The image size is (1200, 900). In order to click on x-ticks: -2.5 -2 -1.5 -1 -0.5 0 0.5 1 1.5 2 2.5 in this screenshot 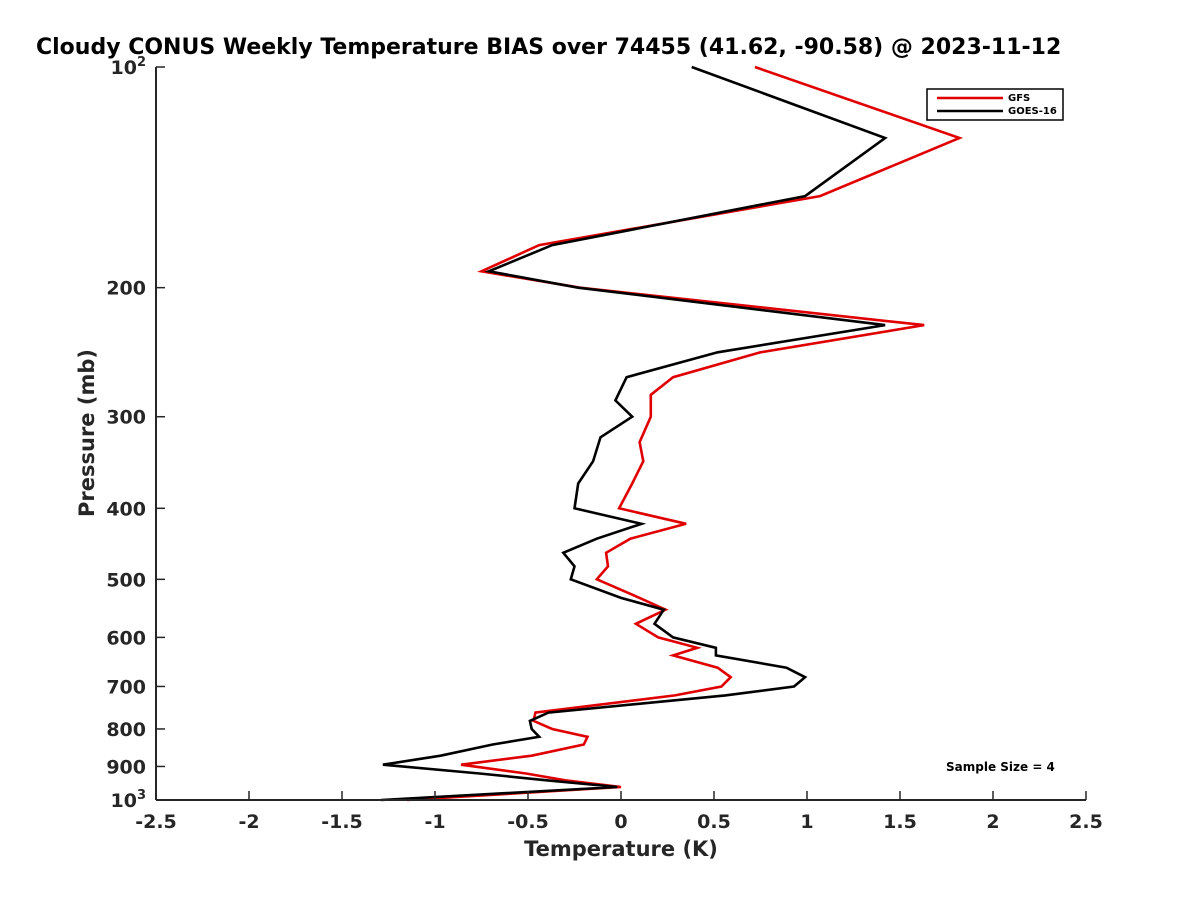, I will do `click(619, 812)`.